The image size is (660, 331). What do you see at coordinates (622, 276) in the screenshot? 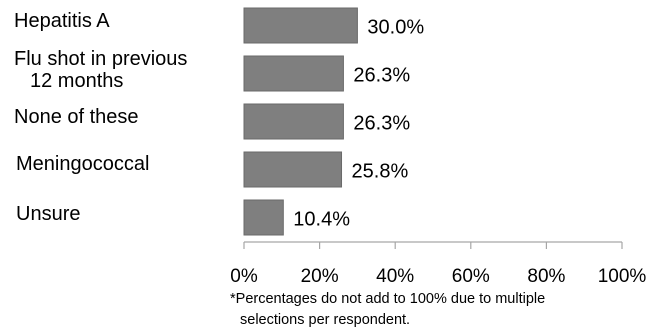
I see `x-tick-label: 100%` at bounding box center [622, 276].